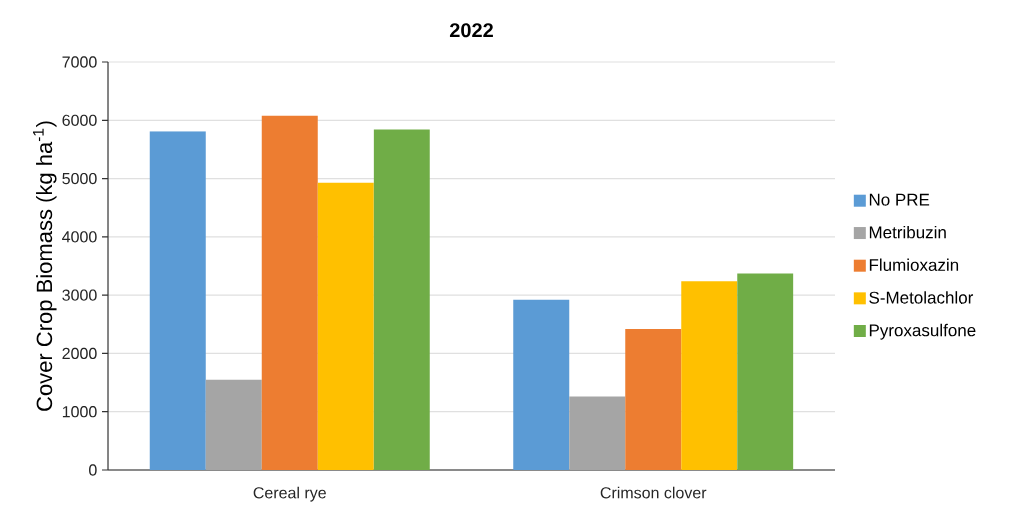 The height and width of the screenshot is (522, 1024). I want to click on legend-label: Flumioxazin, so click(914, 265).